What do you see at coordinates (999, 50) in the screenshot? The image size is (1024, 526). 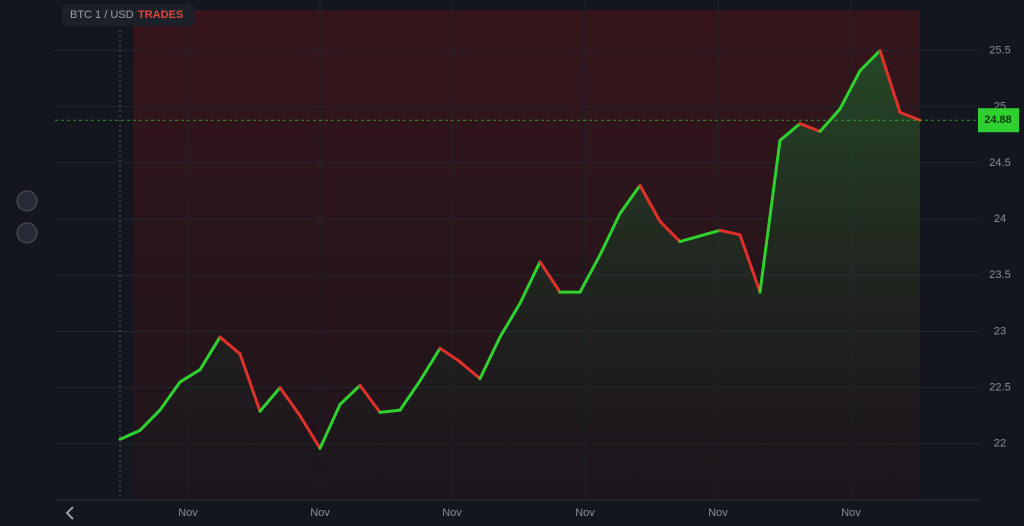 I see `y-tick-label: 25.5` at bounding box center [999, 50].